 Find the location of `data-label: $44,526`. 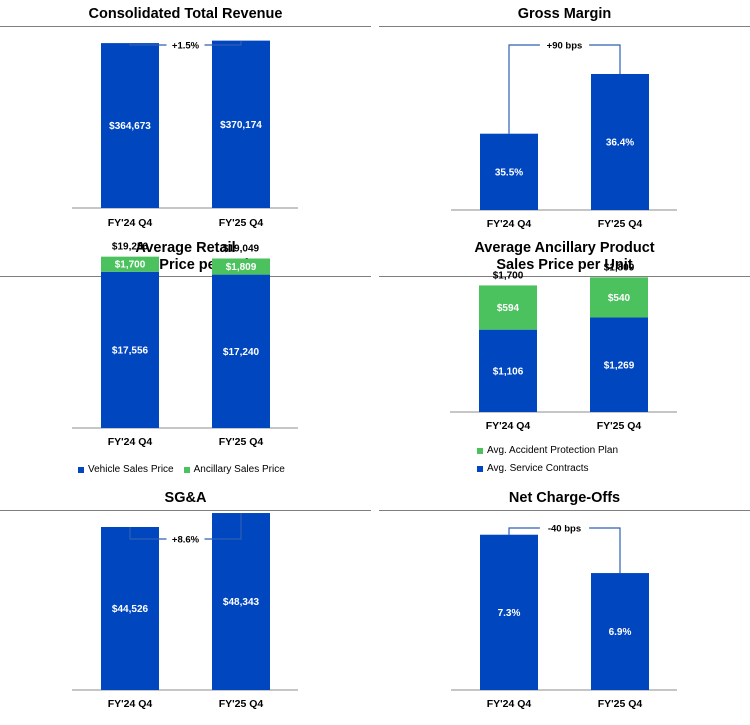

data-label: $44,526 is located at coordinates (130, 609).